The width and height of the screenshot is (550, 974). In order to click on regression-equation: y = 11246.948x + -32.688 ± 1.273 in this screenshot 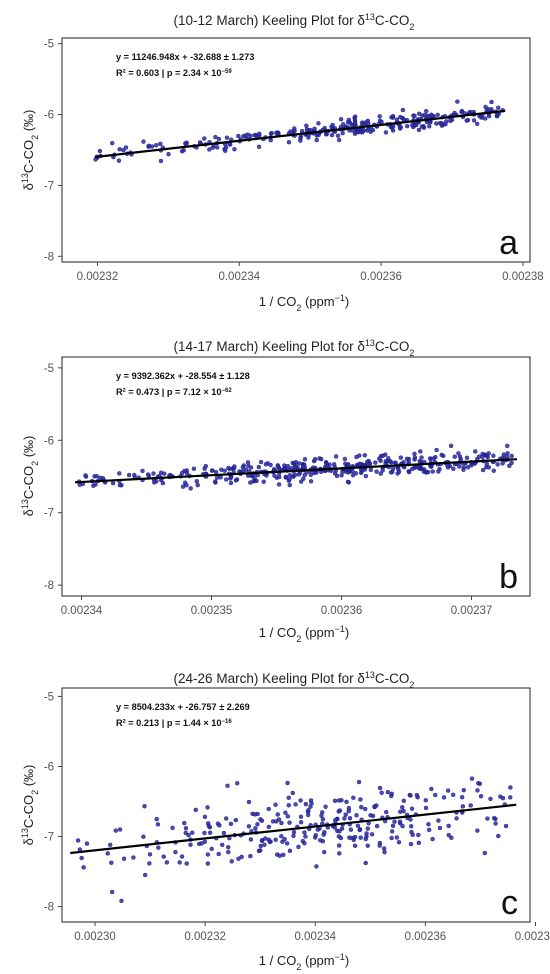, I will do `click(185, 57)`.